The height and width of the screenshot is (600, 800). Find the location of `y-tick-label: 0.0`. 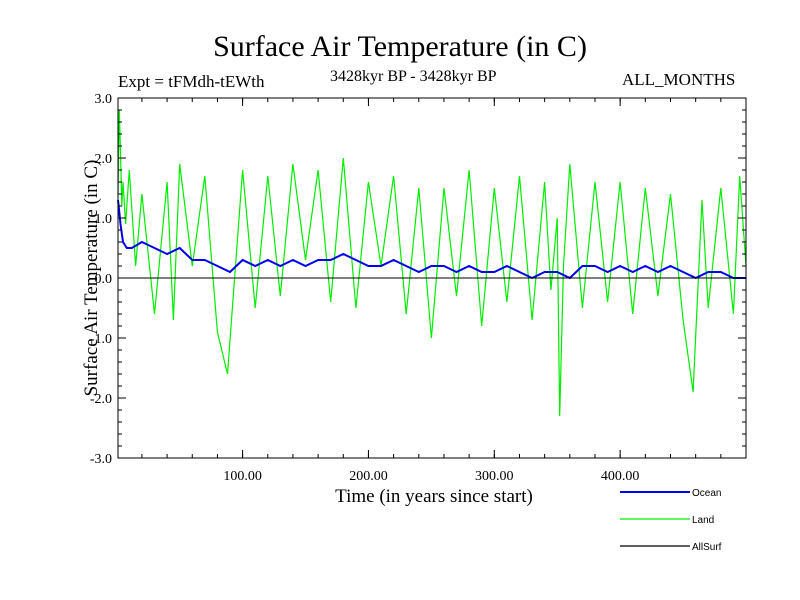

y-tick-label: 0.0 is located at coordinates (104, 279).